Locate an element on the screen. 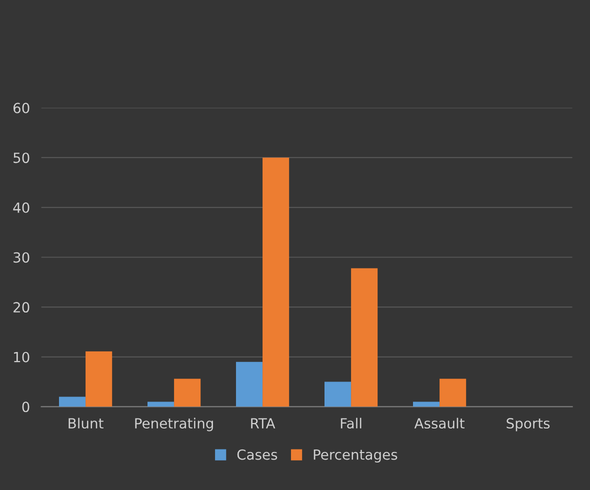 The width and height of the screenshot is (590, 490). y-tick-label: 40 is located at coordinates (21, 207).